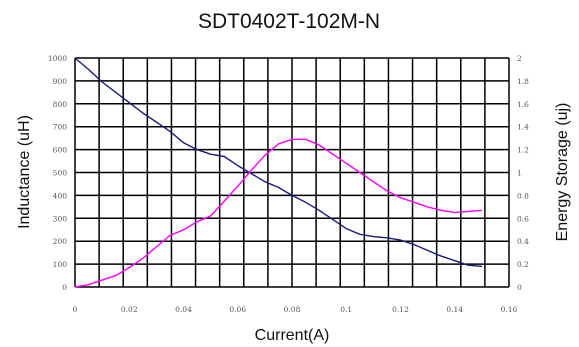  Describe the element at coordinates (562, 172) in the screenshot. I see `y2-axis-label: Energy Storage (uj)` at that location.